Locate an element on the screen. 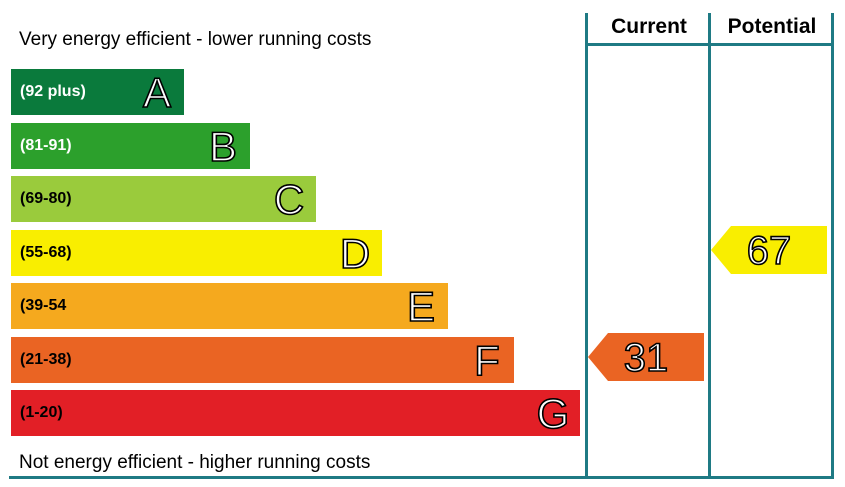 Image resolution: width=845 pixels, height=487 pixels. potential-column-header: Potential is located at coordinates (772, 26).